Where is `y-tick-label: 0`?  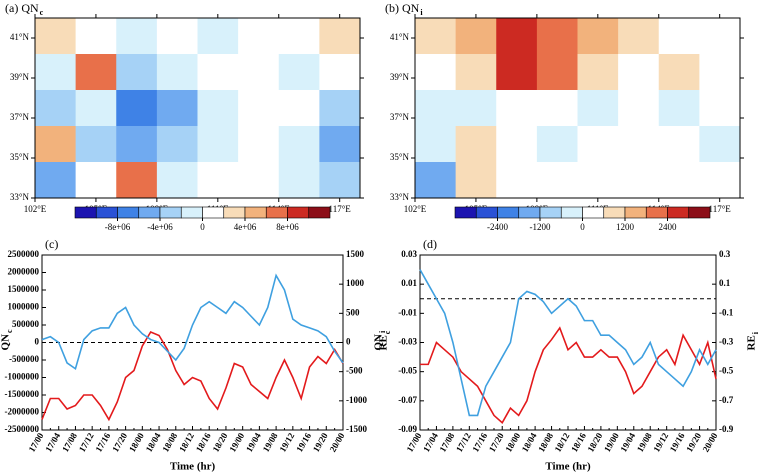 y-tick-label: 0 is located at coordinates (37, 342).